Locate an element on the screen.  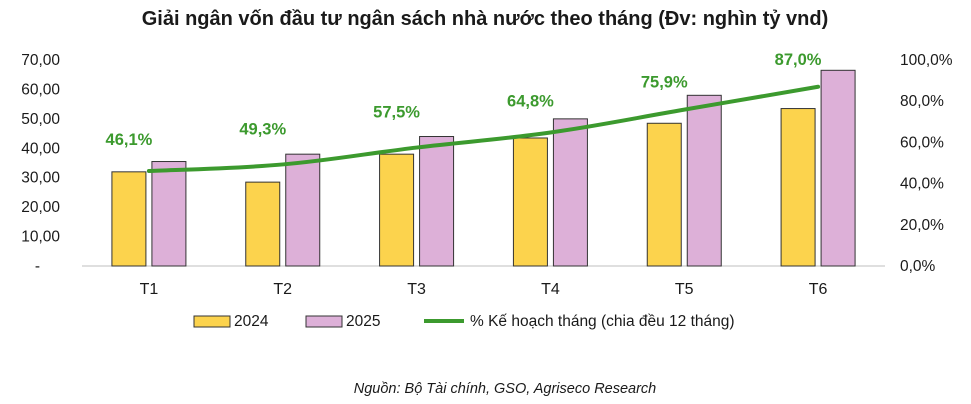
right-tick-label: 40,0% is located at coordinates (922, 184).